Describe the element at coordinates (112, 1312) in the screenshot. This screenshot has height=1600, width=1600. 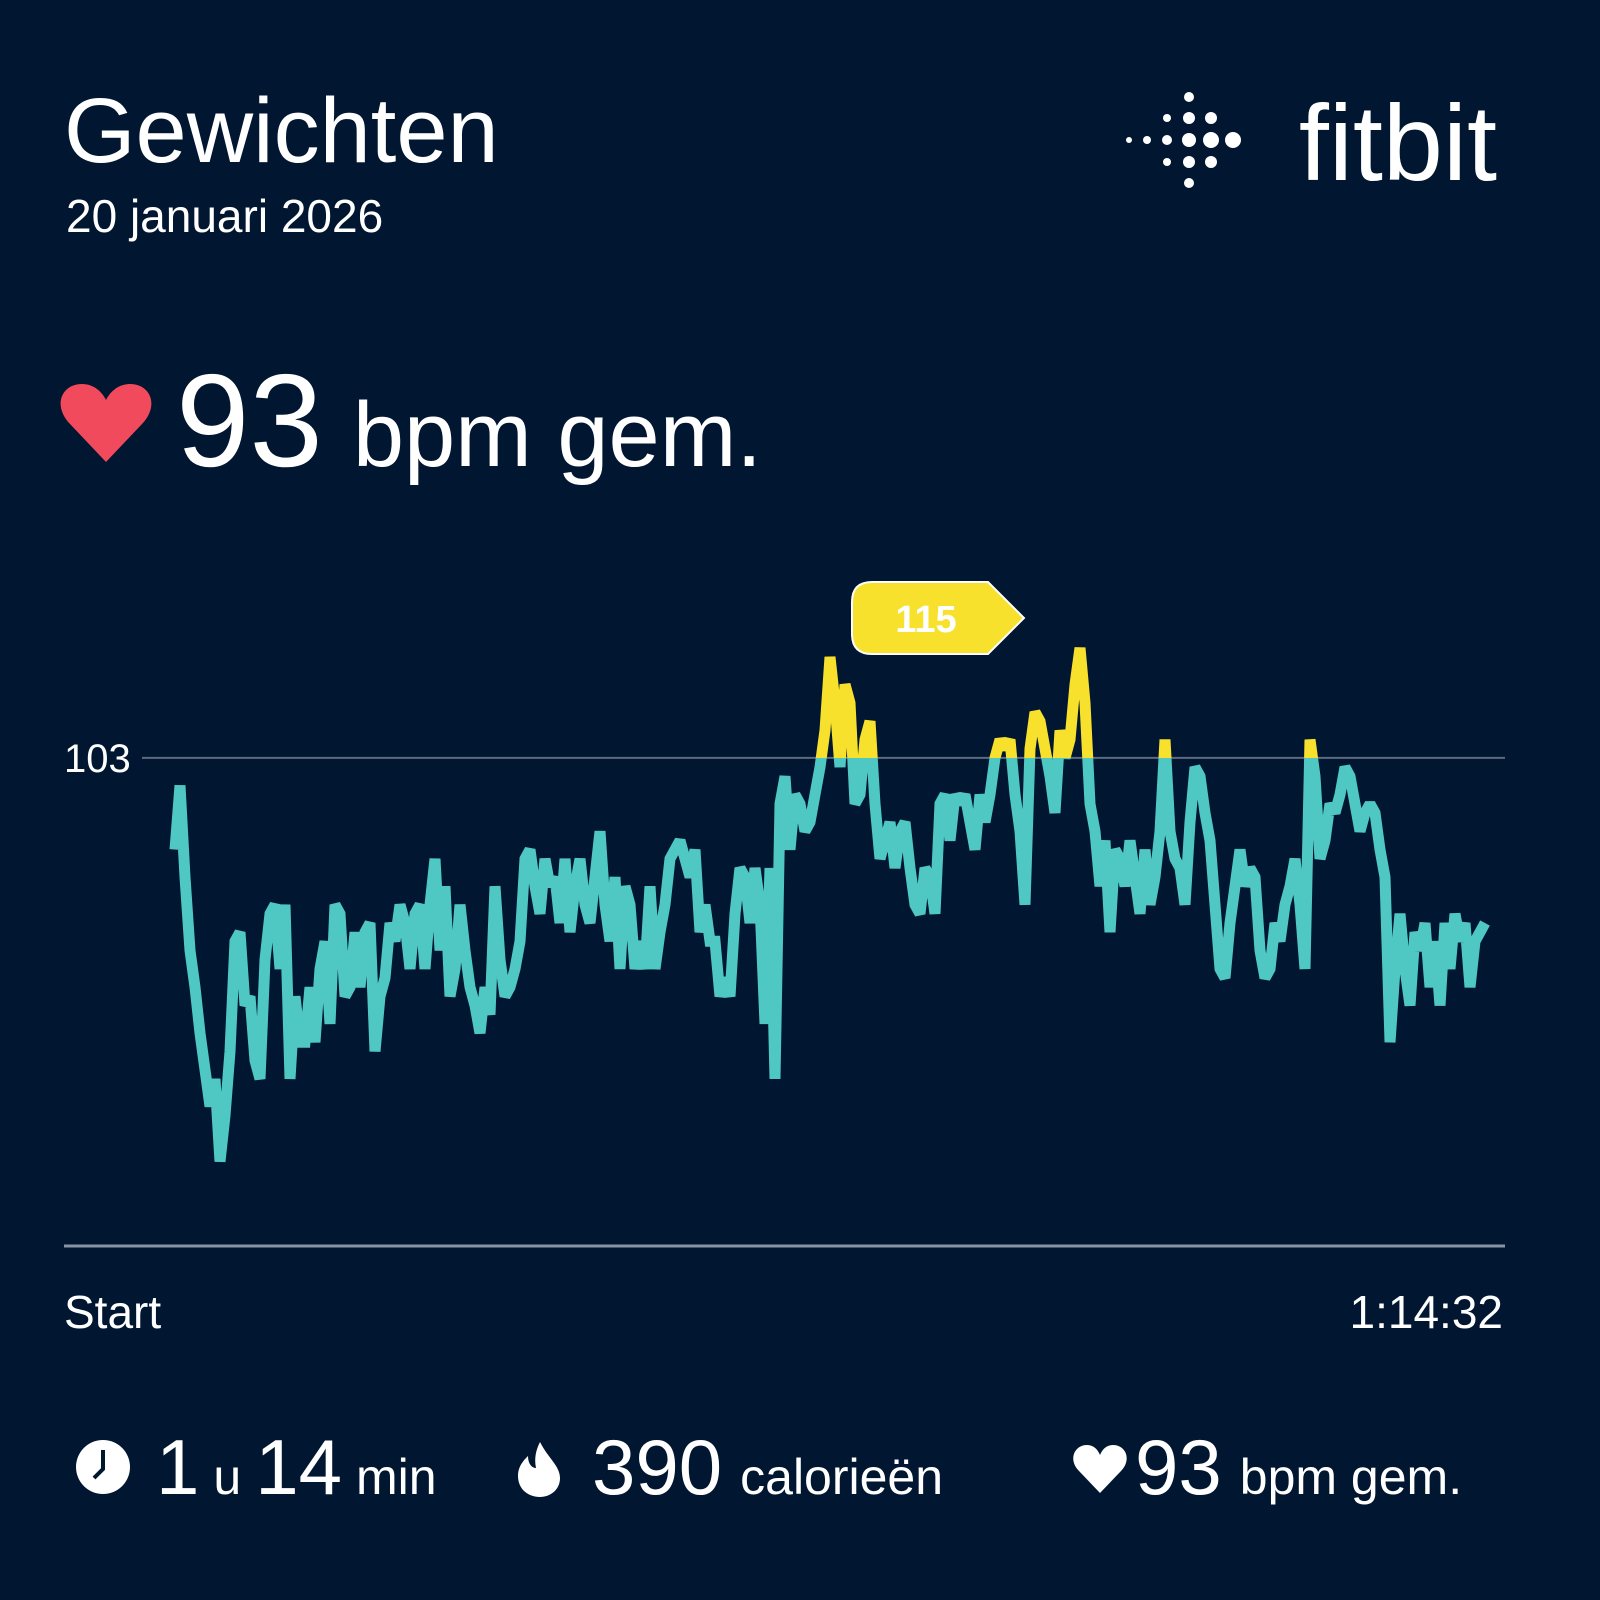
I see `x-tick-label: Start` at that location.